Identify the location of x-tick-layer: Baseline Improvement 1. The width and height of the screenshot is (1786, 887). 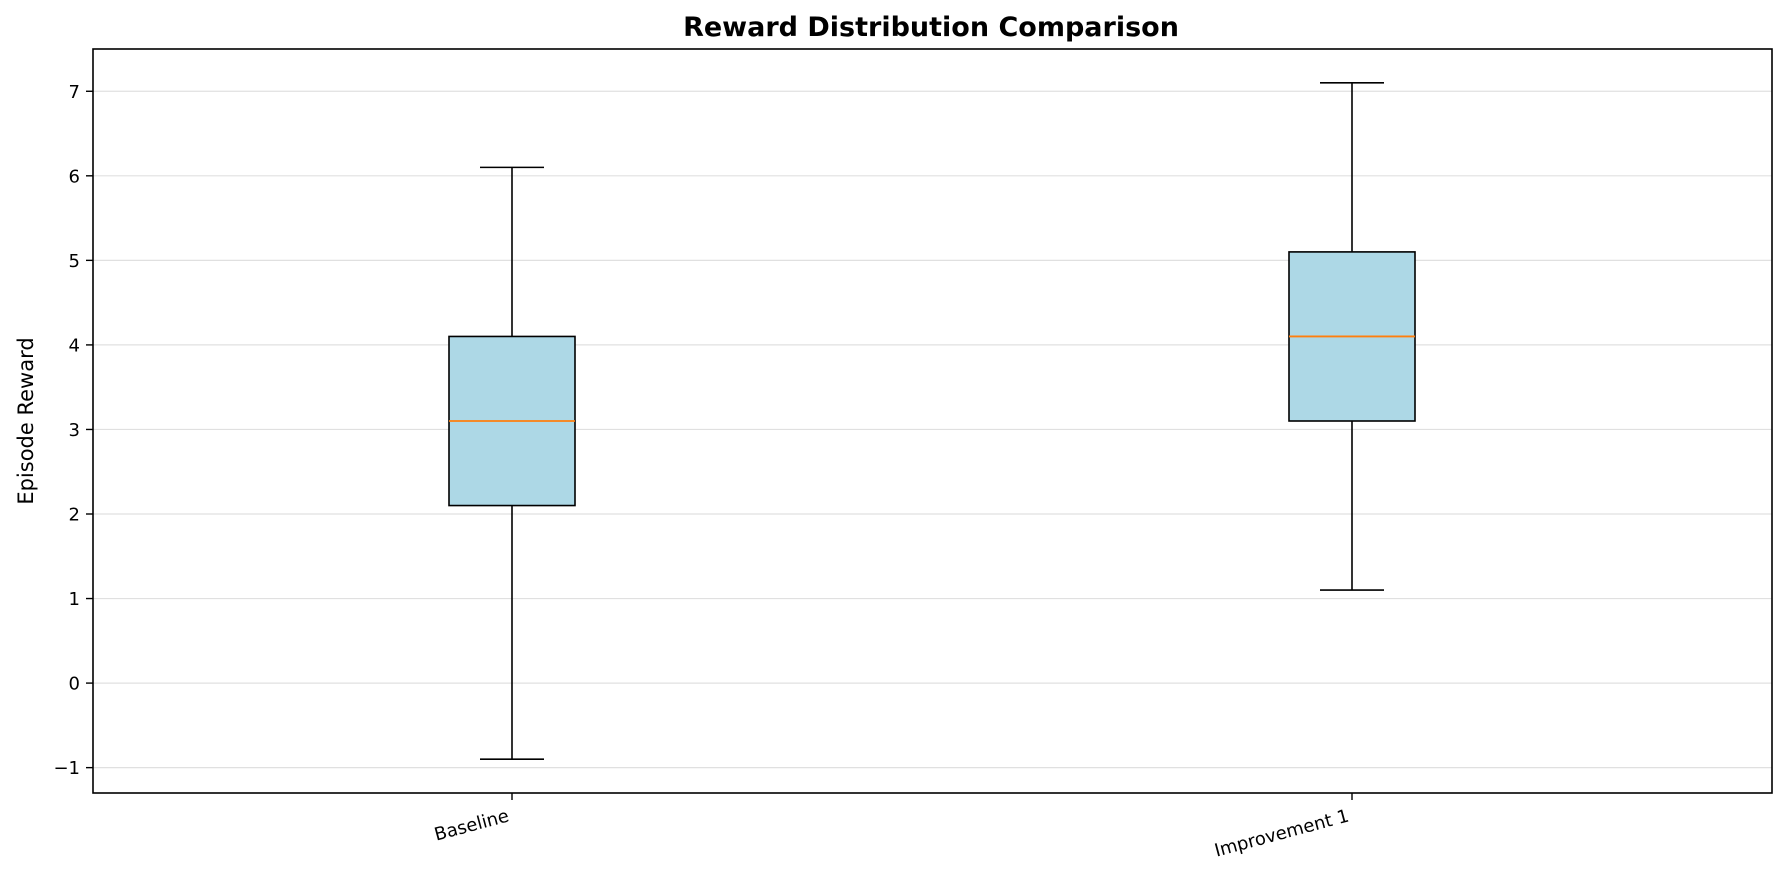
(892, 827).